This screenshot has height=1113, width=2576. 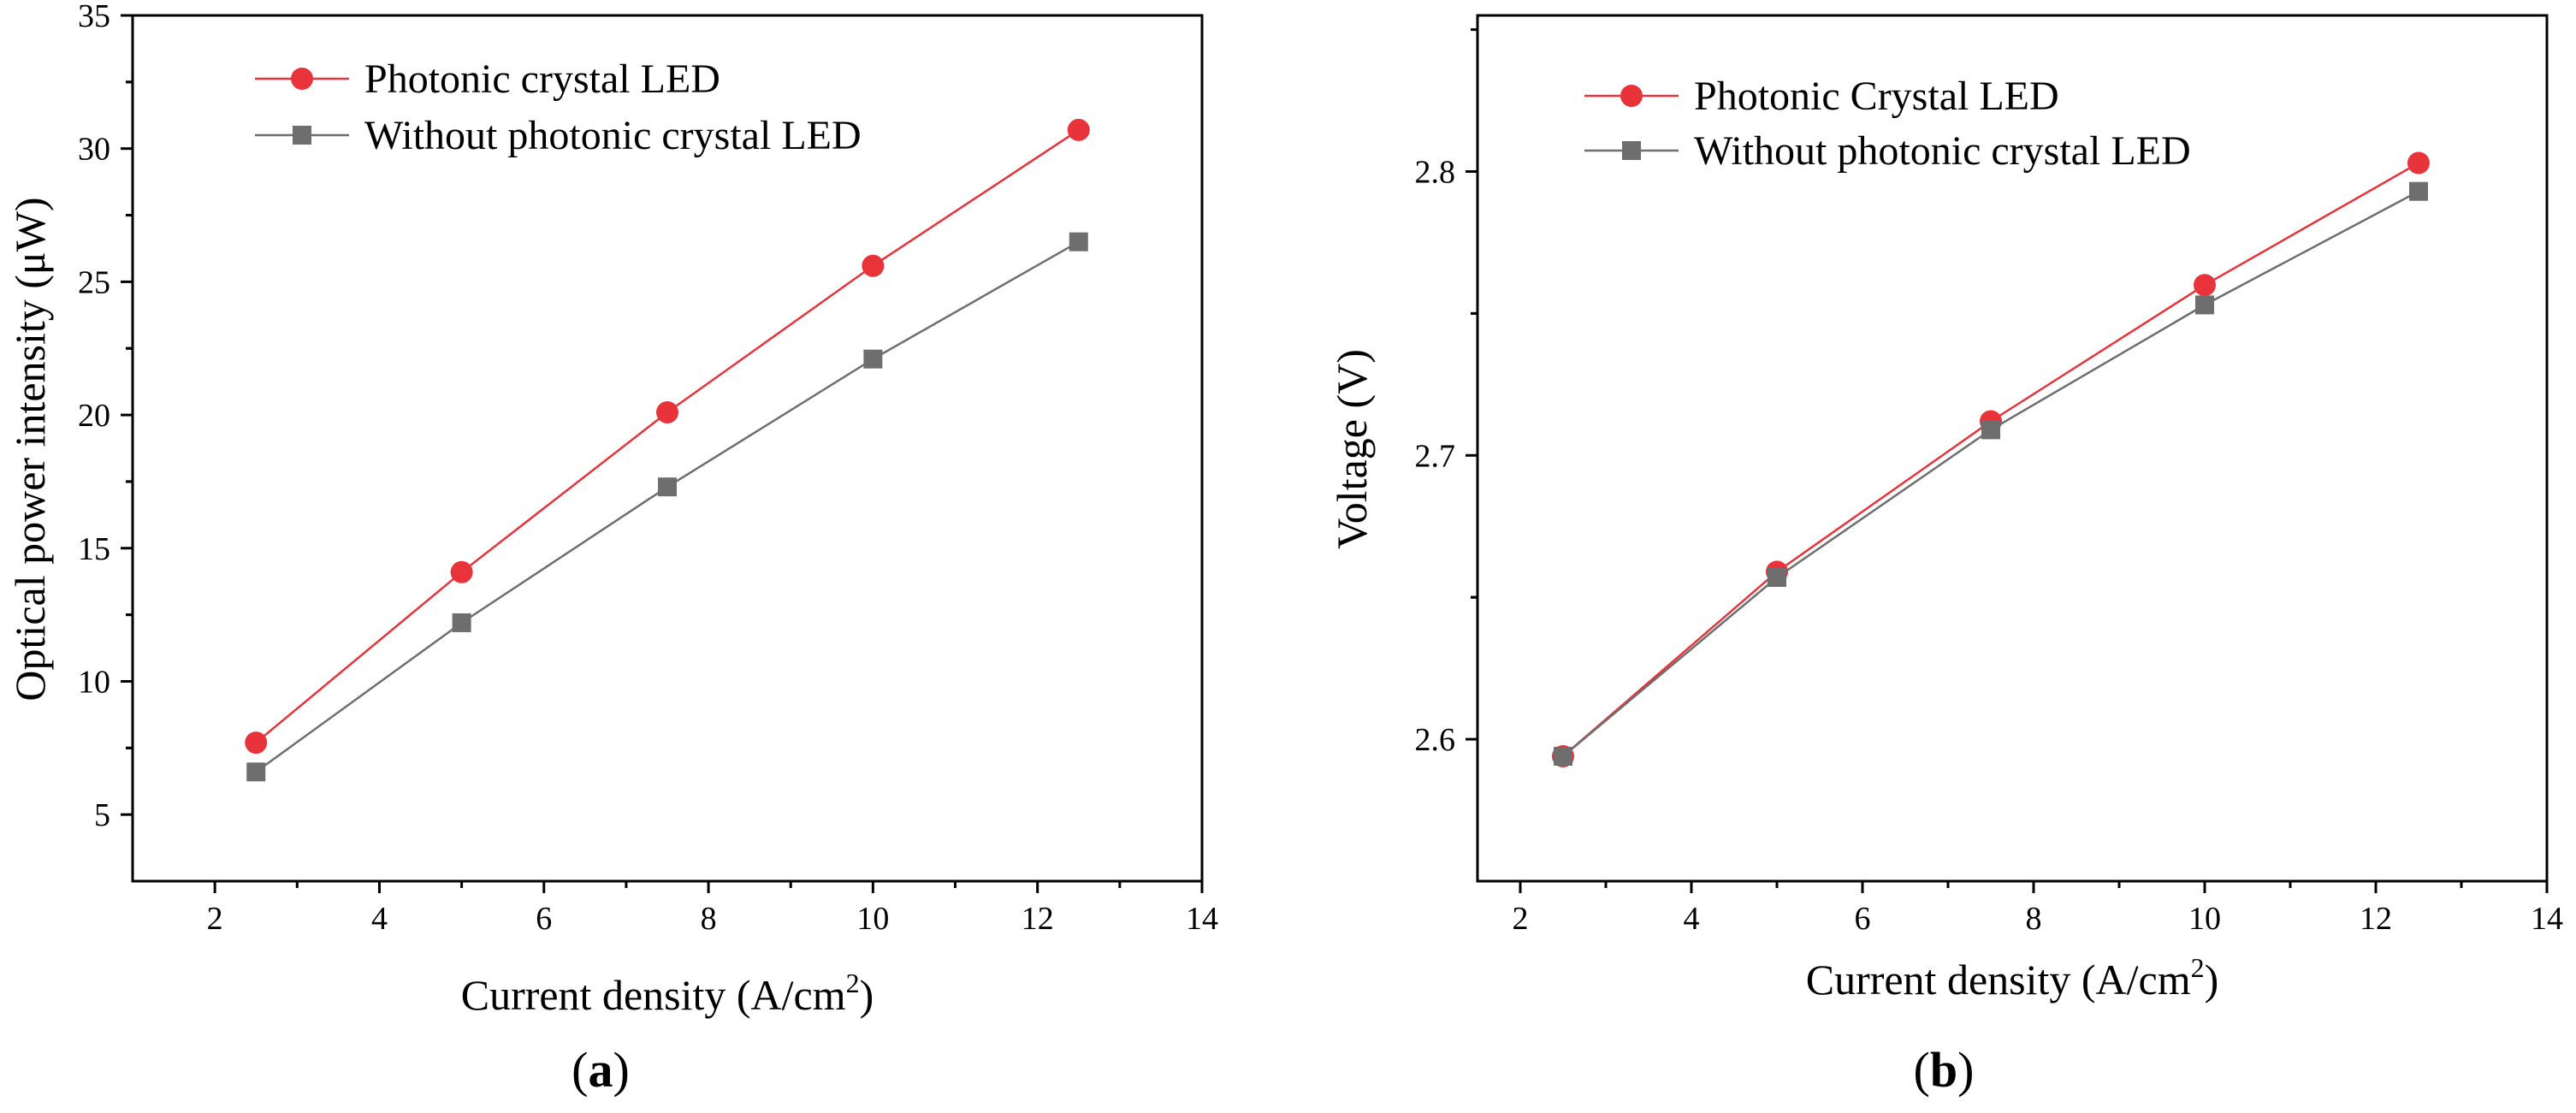 What do you see at coordinates (215, 919) in the screenshot?
I see `x-tick-label-a: 2` at bounding box center [215, 919].